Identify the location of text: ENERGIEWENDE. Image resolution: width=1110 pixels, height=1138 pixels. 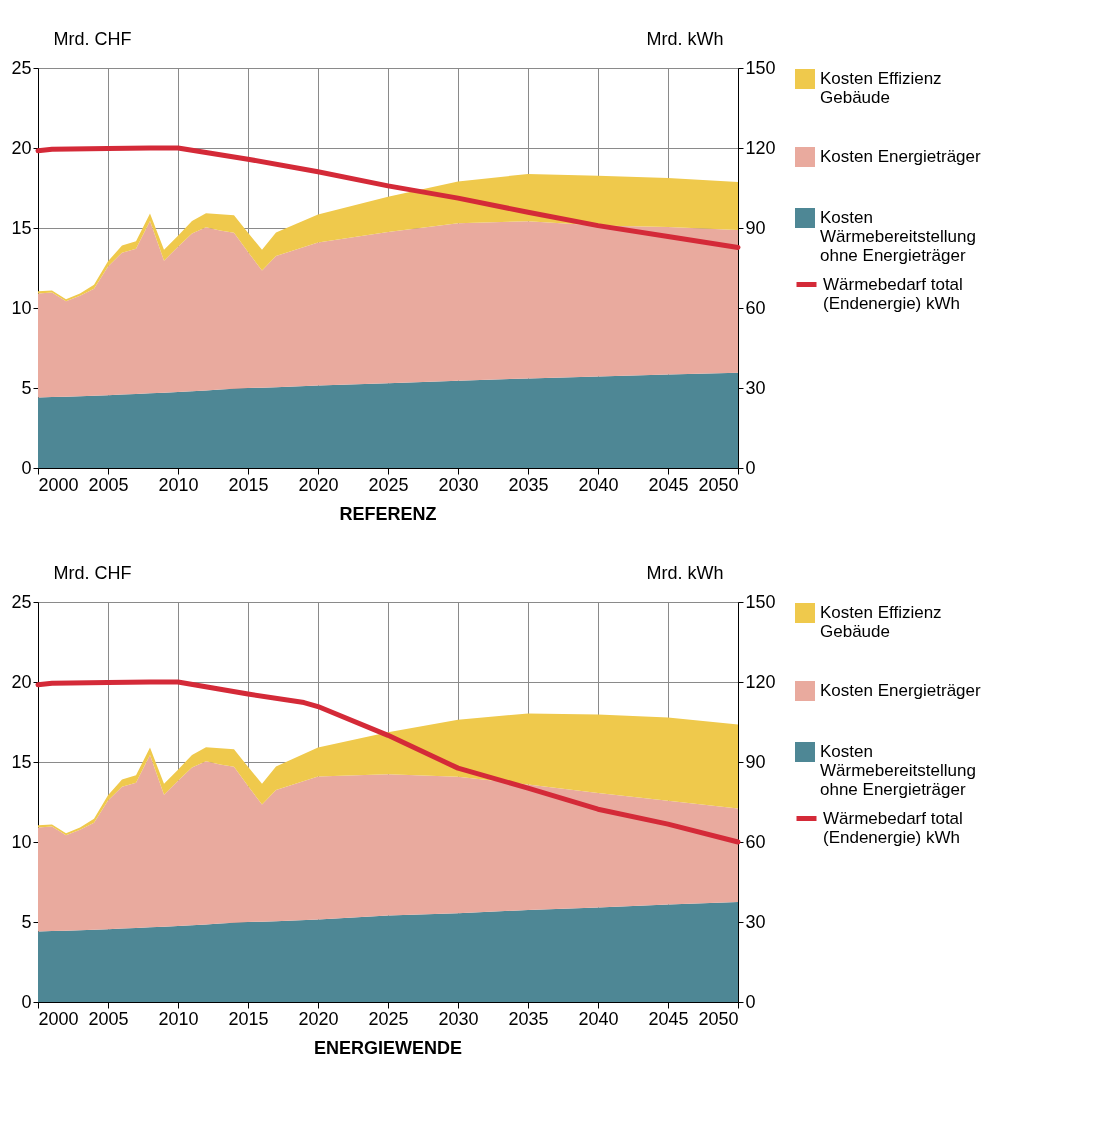
(388, 1048).